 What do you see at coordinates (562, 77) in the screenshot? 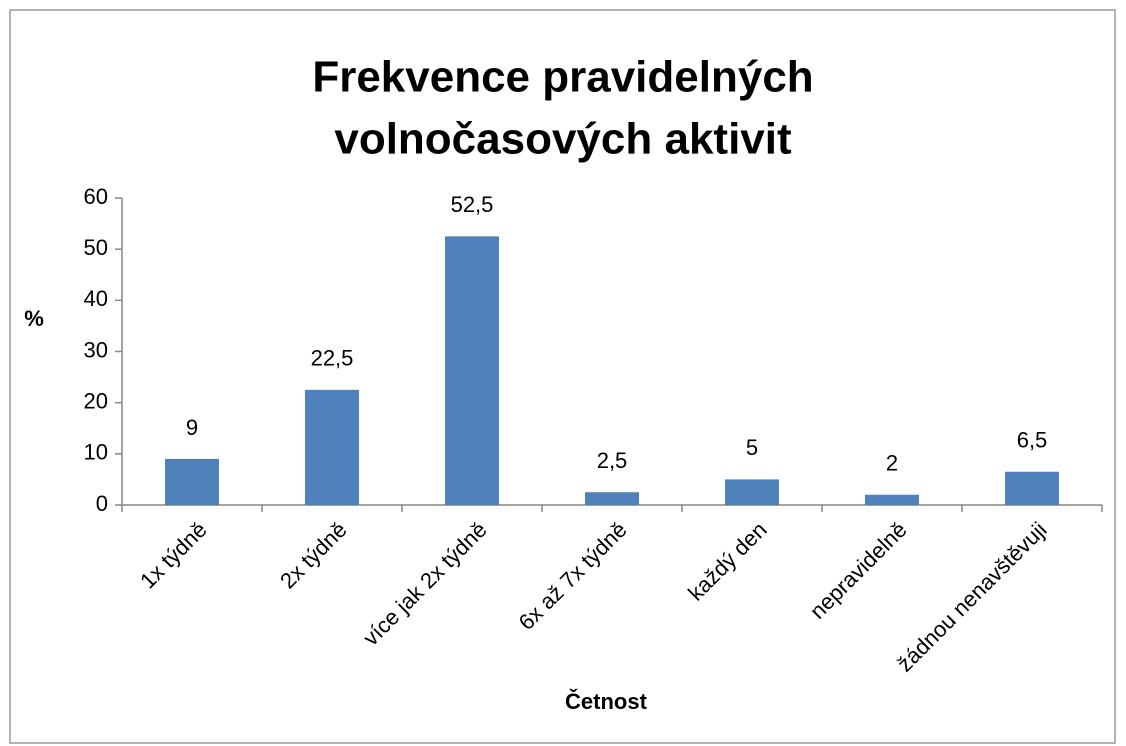
I see `chart-title: Frekvence pravidelných` at bounding box center [562, 77].